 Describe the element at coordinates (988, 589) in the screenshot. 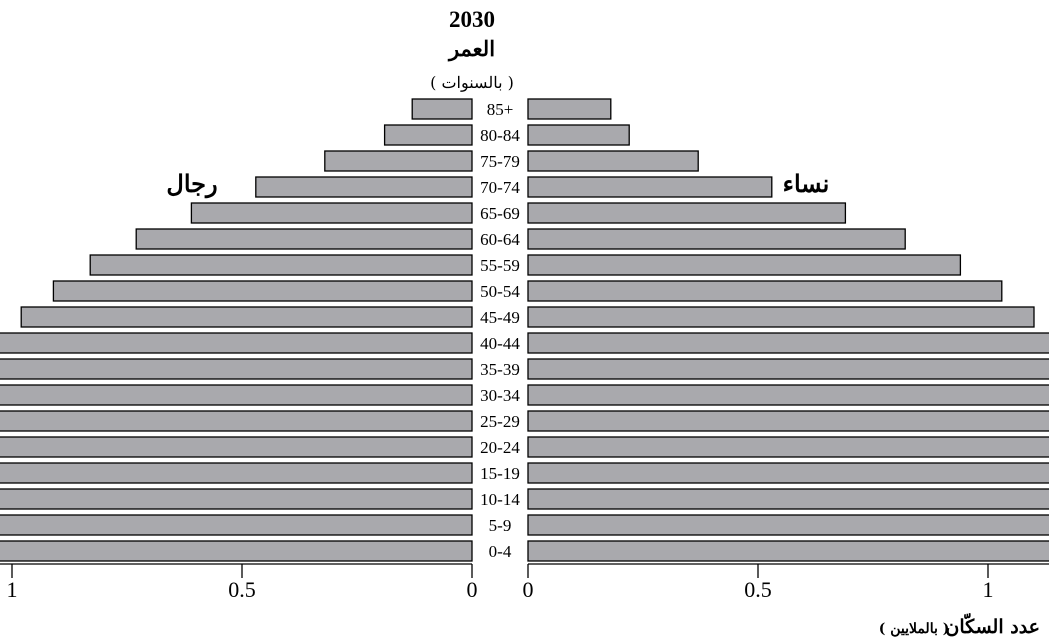

I see `female-x-tick-label-1: 1` at that location.